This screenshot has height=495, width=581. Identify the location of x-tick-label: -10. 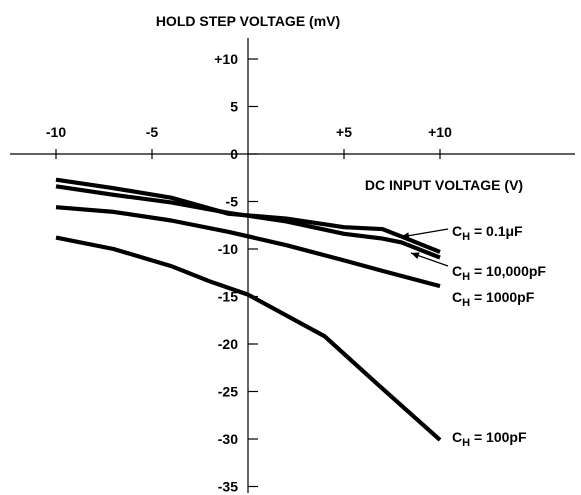
(56, 132).